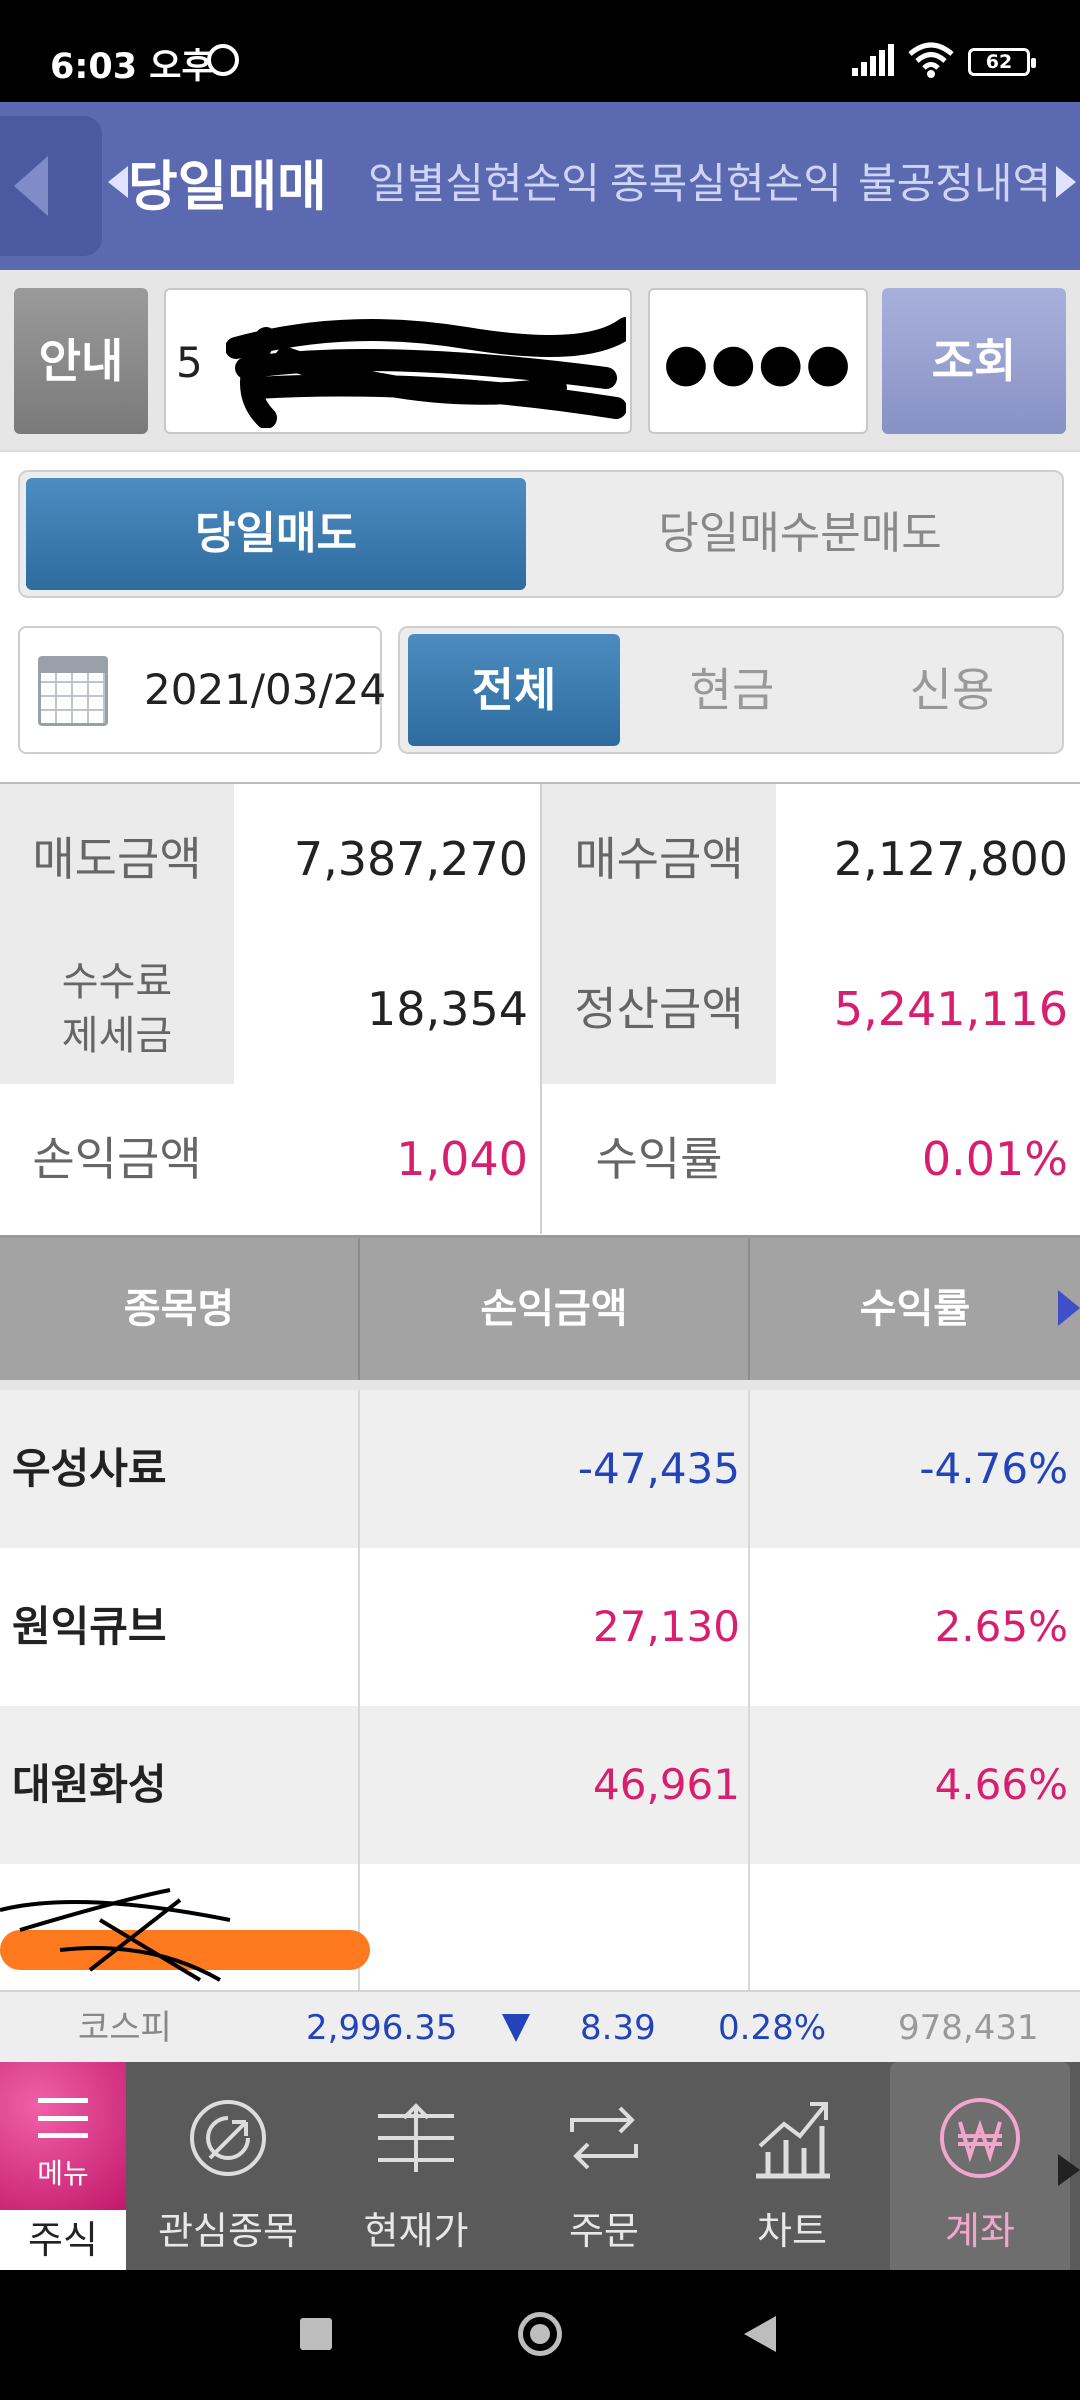  I want to click on down-arrow-icon, so click(516, 2028).